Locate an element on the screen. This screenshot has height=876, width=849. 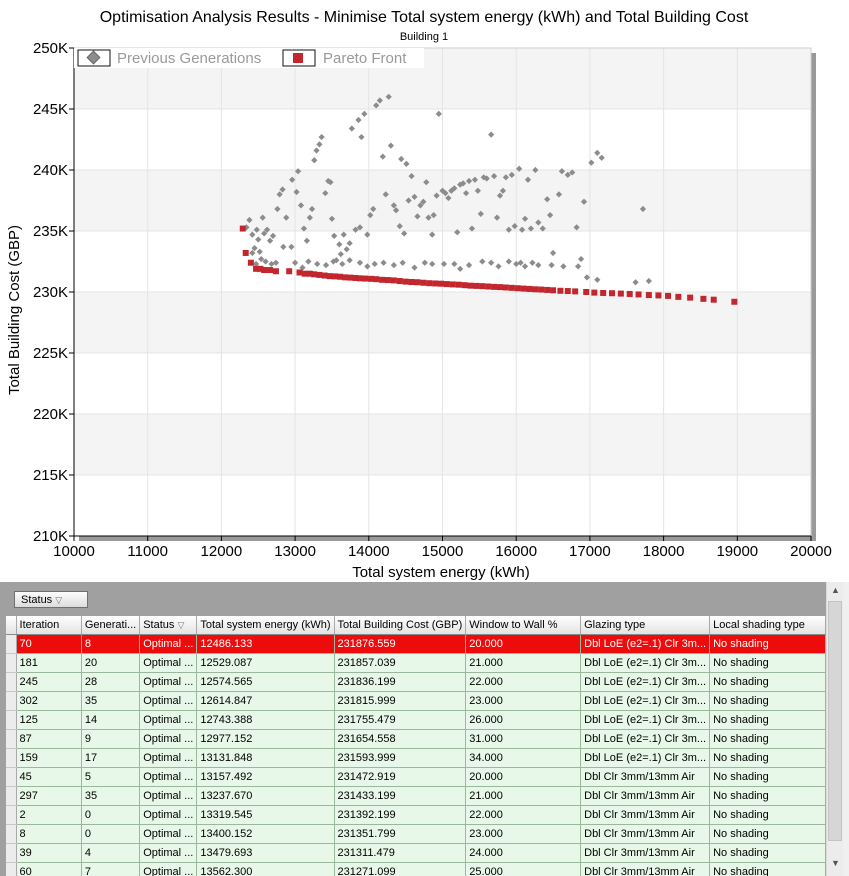
cell-generation: 28 is located at coordinates (111, 682).